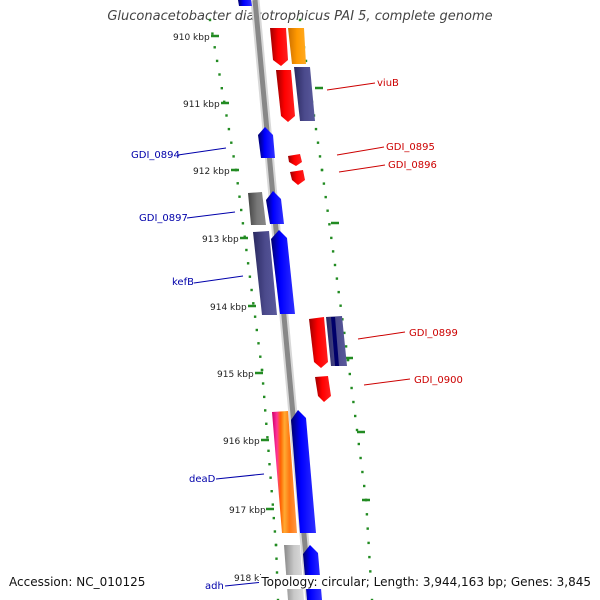 The image size is (600, 600). Describe the element at coordinates (388, 83) in the screenshot. I see `gene-label-viub: viuB` at that location.